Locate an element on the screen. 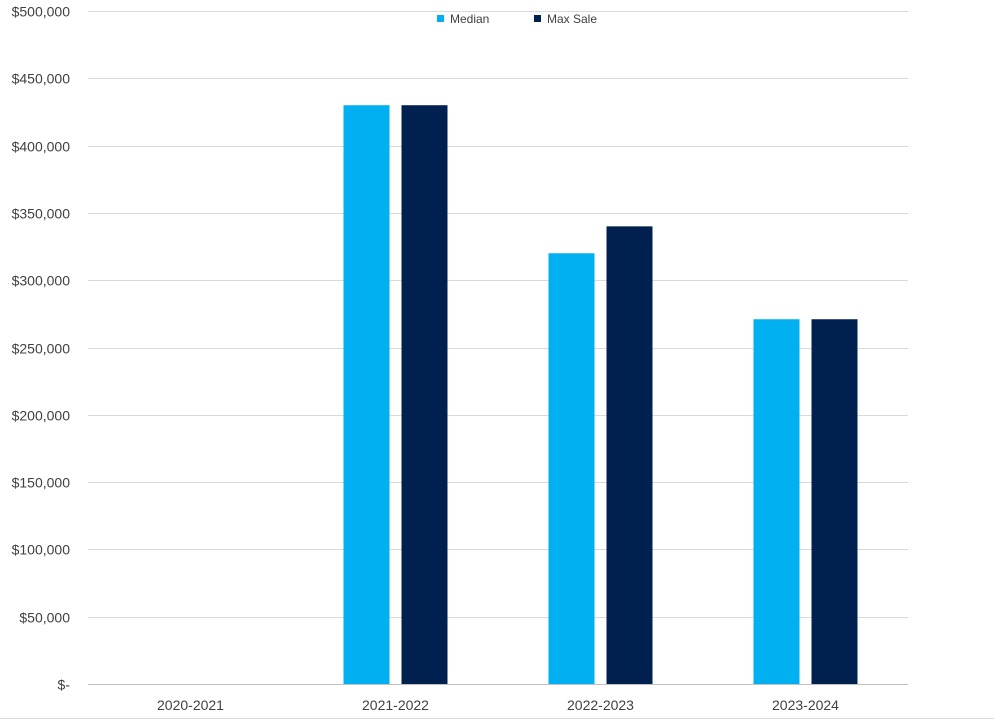  x-tick-label: 2022-2023 is located at coordinates (600, 705).